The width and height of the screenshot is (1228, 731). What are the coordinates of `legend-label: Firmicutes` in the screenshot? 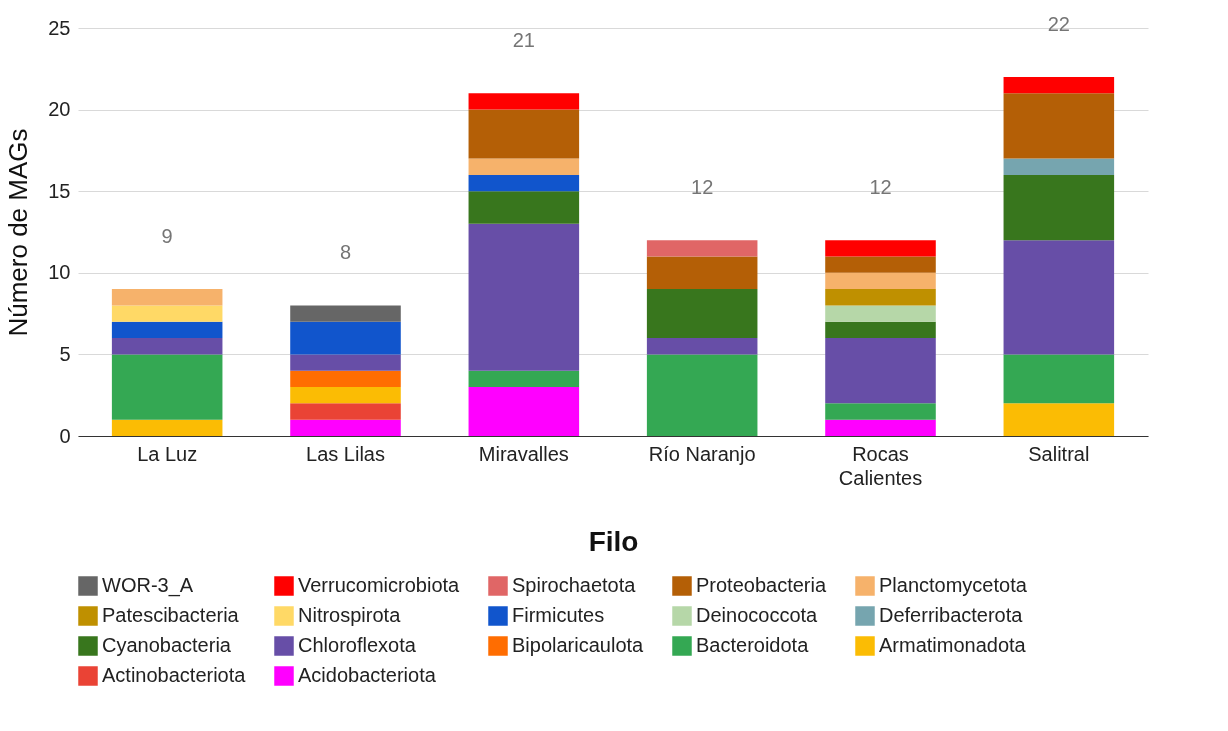 It's located at (558, 615).